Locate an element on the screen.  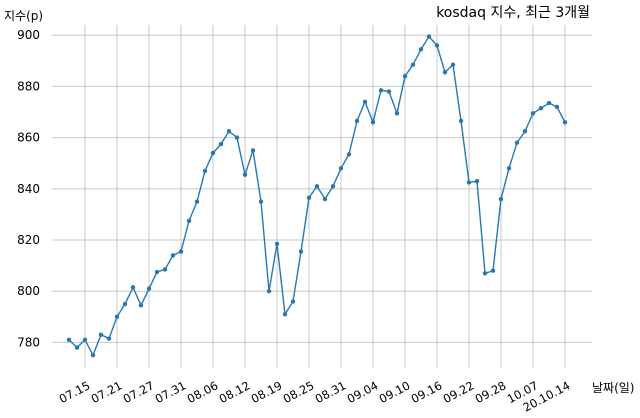
y-tick-label: 780 is located at coordinates (28, 342).